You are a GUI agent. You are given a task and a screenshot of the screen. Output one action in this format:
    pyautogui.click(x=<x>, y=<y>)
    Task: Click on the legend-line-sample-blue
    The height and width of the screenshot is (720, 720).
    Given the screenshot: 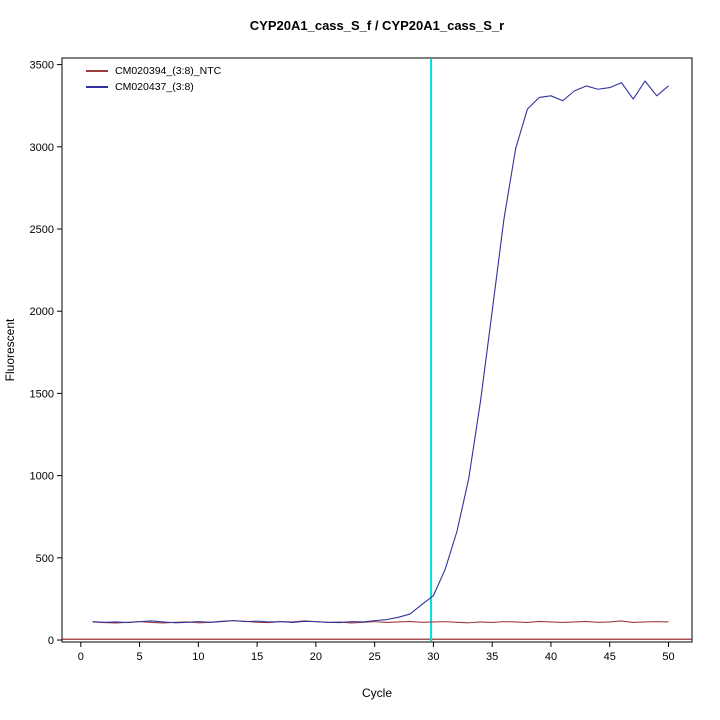 What is the action you would take?
    pyautogui.click(x=97, y=86)
    